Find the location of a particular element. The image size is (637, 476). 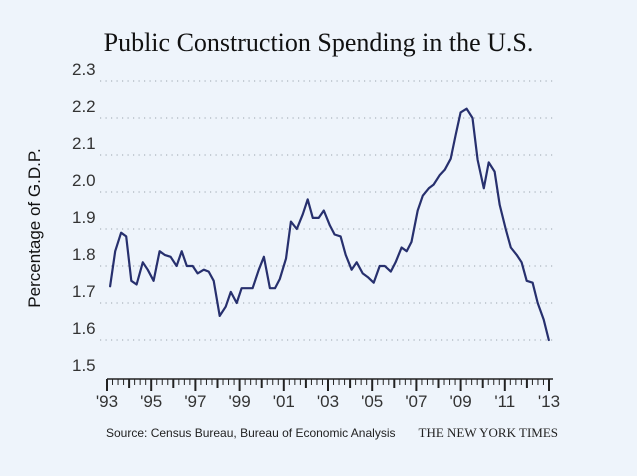

x-tick-label: '01 is located at coordinates (284, 401).